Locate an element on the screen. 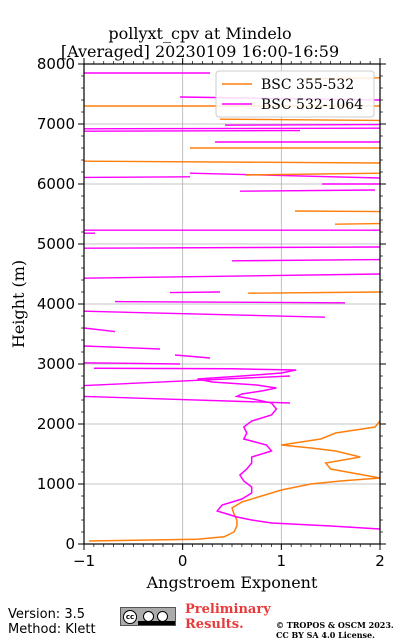 Image resolution: width=400 pixels, height=640 pixels. y-tick-label: 4000 is located at coordinates (56, 304).